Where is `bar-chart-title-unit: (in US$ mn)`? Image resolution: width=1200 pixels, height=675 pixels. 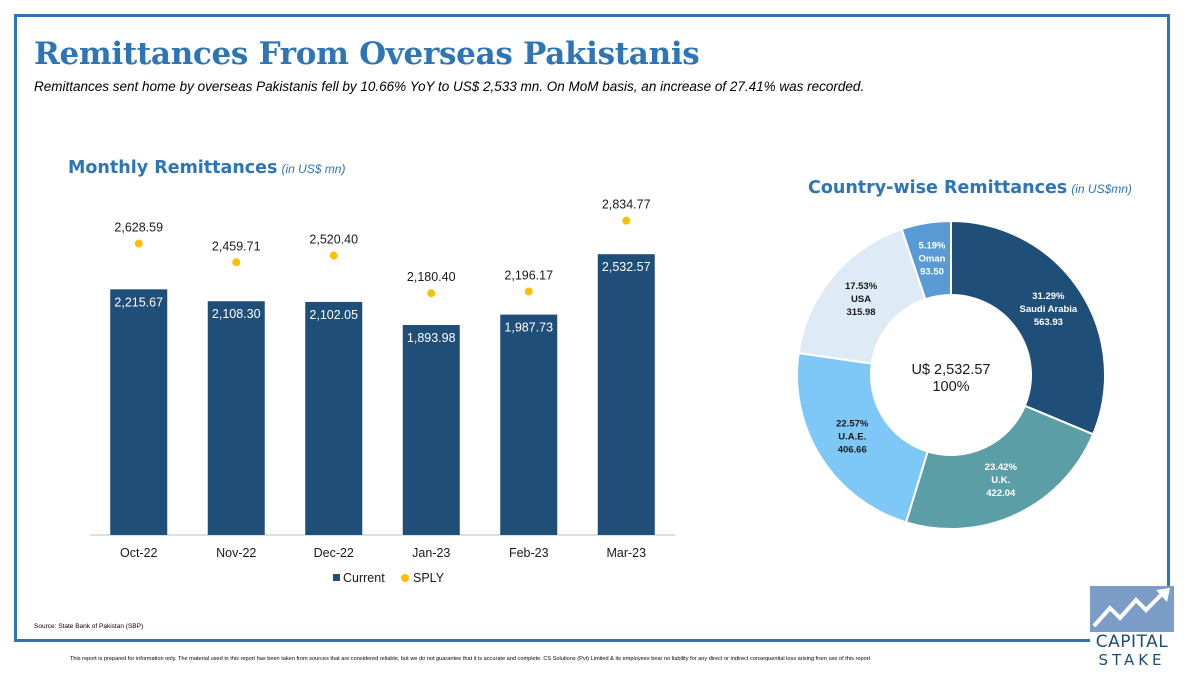
bar-chart-title-unit: (in US$ mn) is located at coordinates (313, 169).